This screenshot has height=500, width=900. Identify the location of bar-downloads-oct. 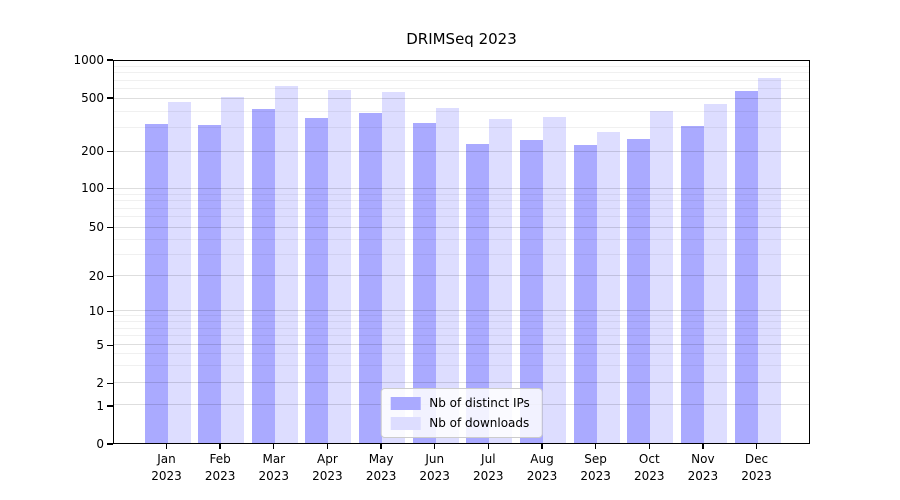
(662, 277).